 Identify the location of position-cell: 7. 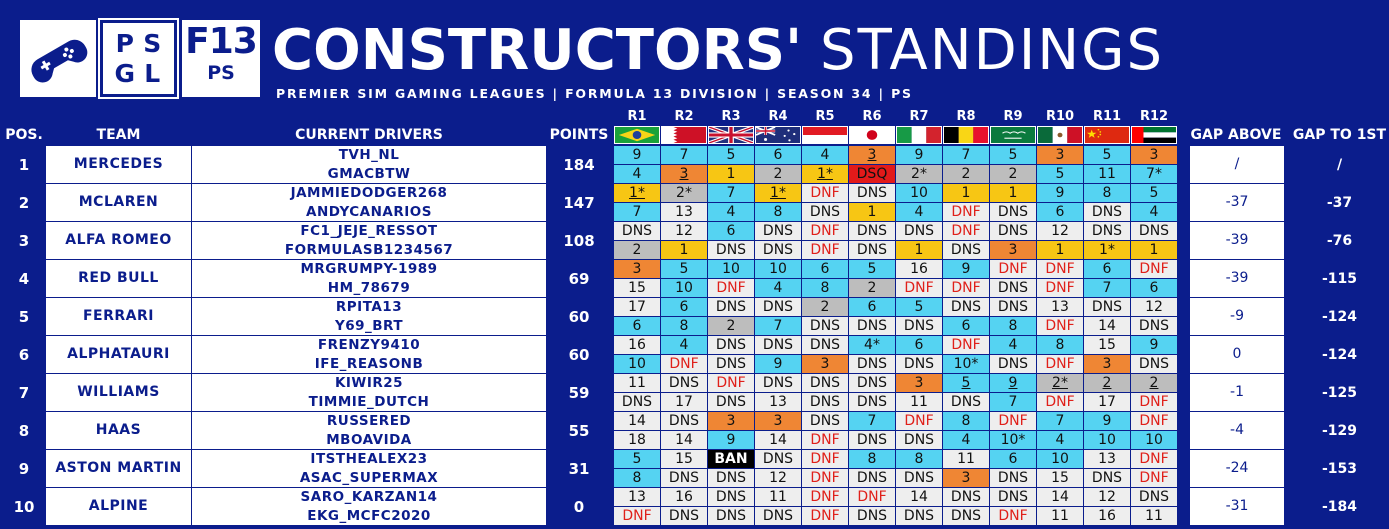
(24, 393).